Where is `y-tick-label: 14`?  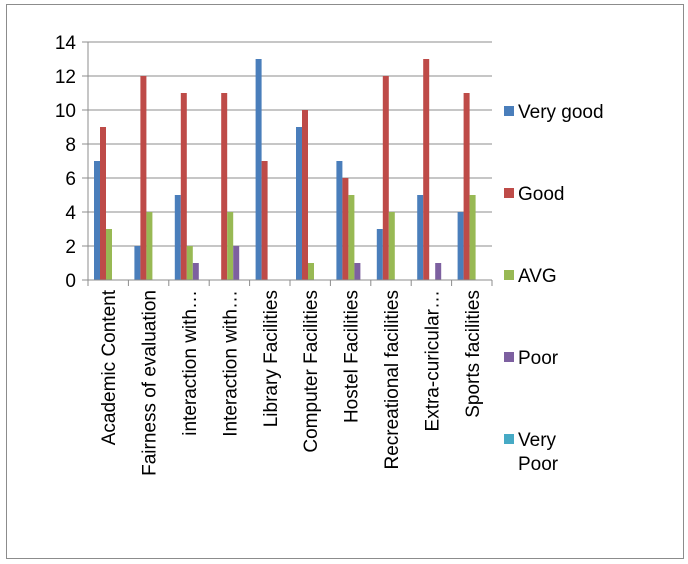
y-tick-label: 14 is located at coordinates (66, 43).